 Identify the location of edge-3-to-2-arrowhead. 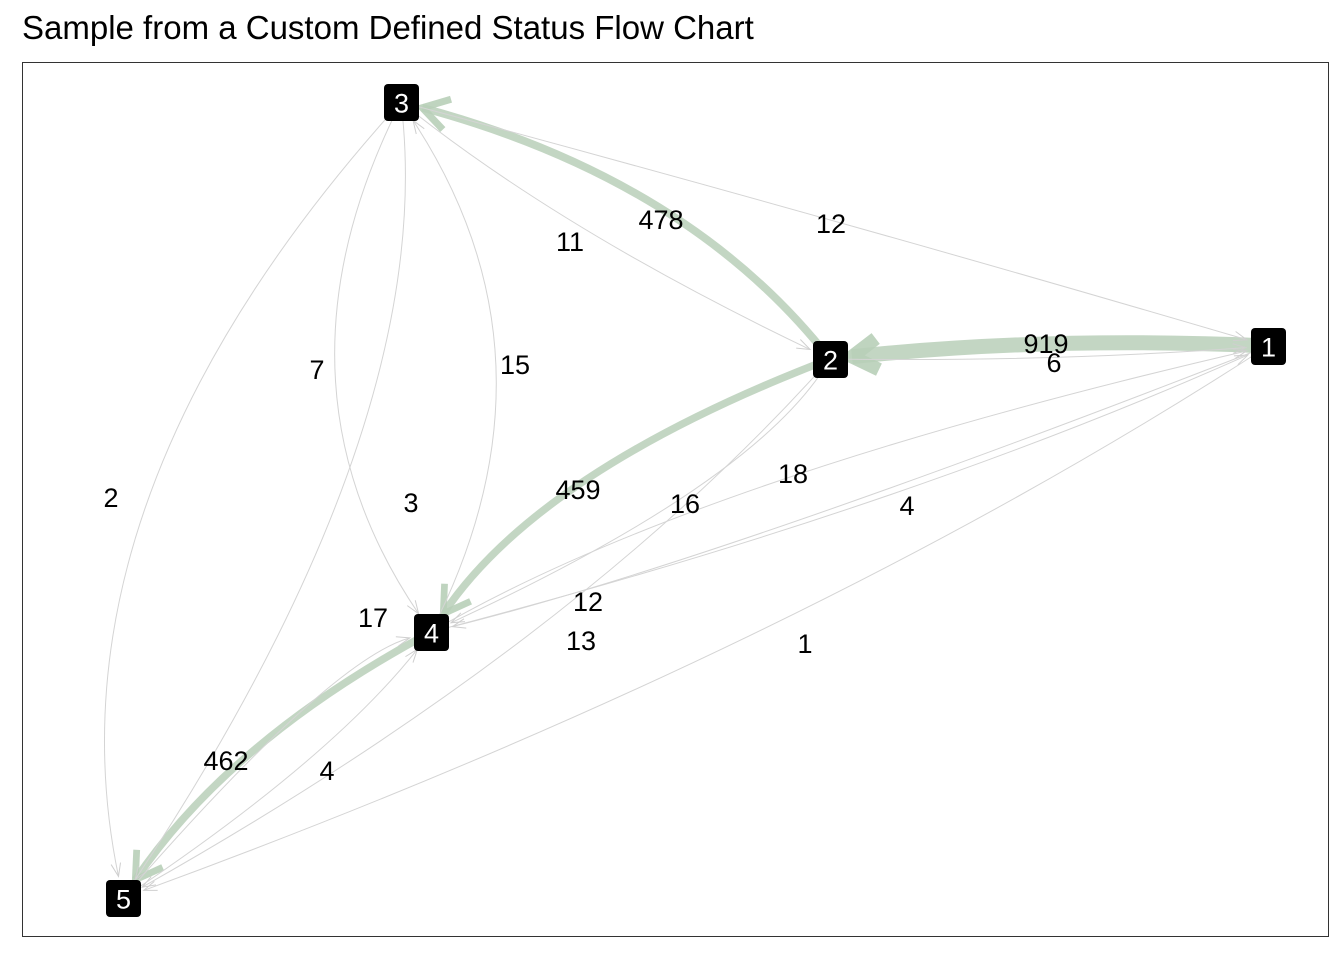
(804, 345).